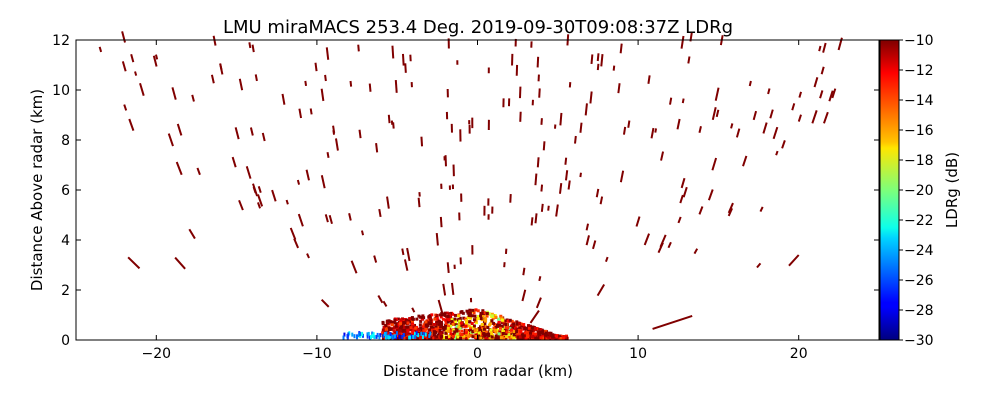 The width and height of the screenshot is (1000, 404). What do you see at coordinates (65, 341) in the screenshot?
I see `y-tick-label: 0` at bounding box center [65, 341].